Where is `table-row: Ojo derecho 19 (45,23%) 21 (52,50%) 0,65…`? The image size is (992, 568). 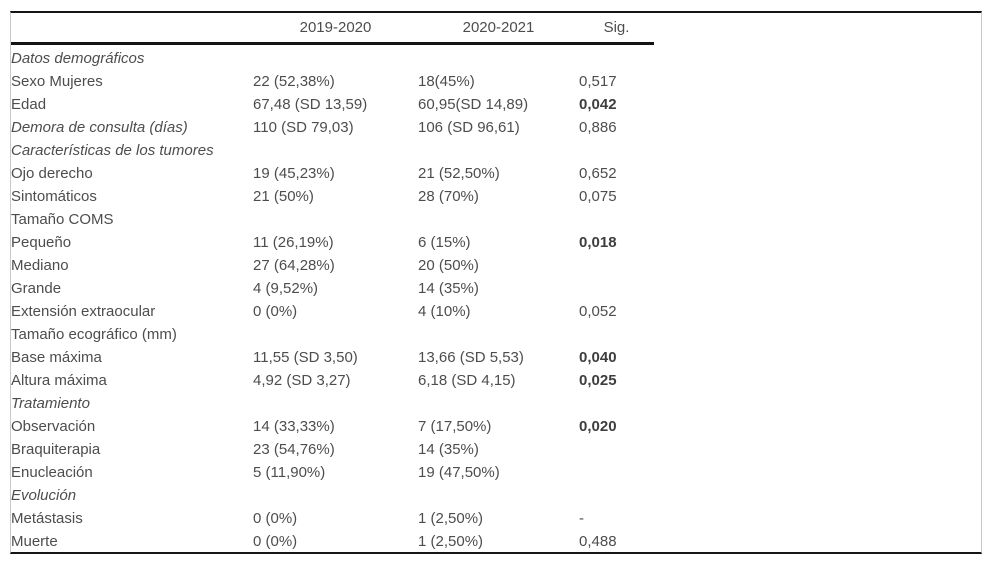
table-row: Ojo derecho 19 (45,23%) 21 (52,50%) 0,65… is located at coordinates (332, 173).